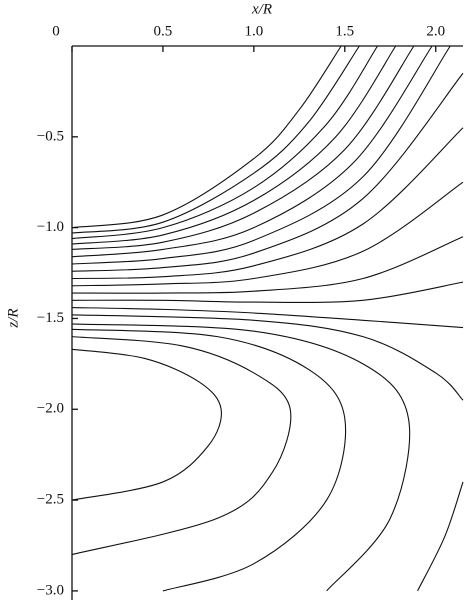 This screenshot has width=474, height=606. Describe the element at coordinates (163, 31) in the screenshot. I see `x-tick-label: 0.5` at that location.